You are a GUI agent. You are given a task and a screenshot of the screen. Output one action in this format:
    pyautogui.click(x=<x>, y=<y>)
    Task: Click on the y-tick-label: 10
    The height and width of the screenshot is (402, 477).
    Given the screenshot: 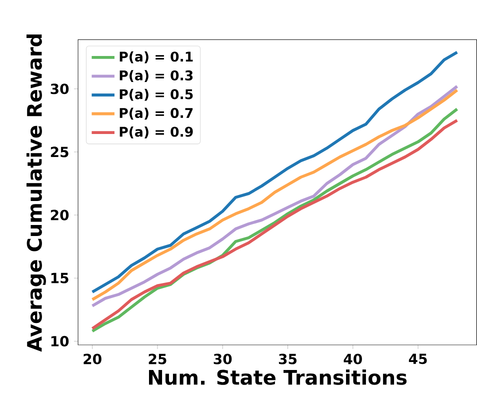 What is the action you would take?
    pyautogui.click(x=60, y=341)
    